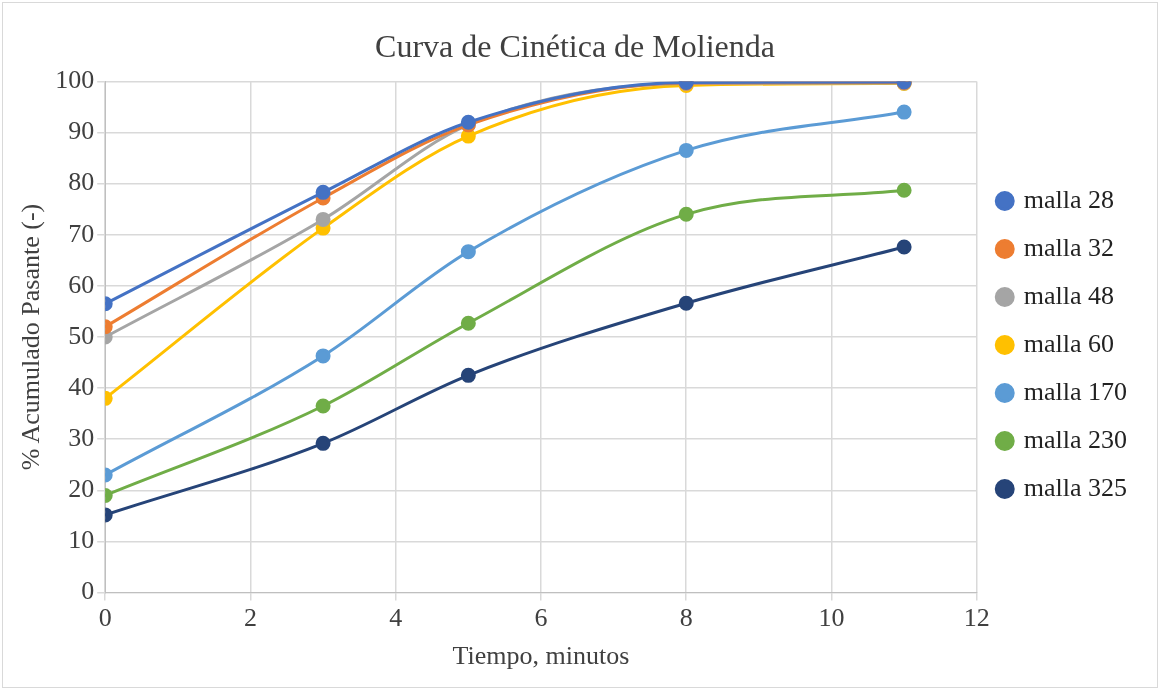 This screenshot has height=690, width=1160. What do you see at coordinates (1069, 343) in the screenshot?
I see `legend-label: malla 60` at bounding box center [1069, 343].